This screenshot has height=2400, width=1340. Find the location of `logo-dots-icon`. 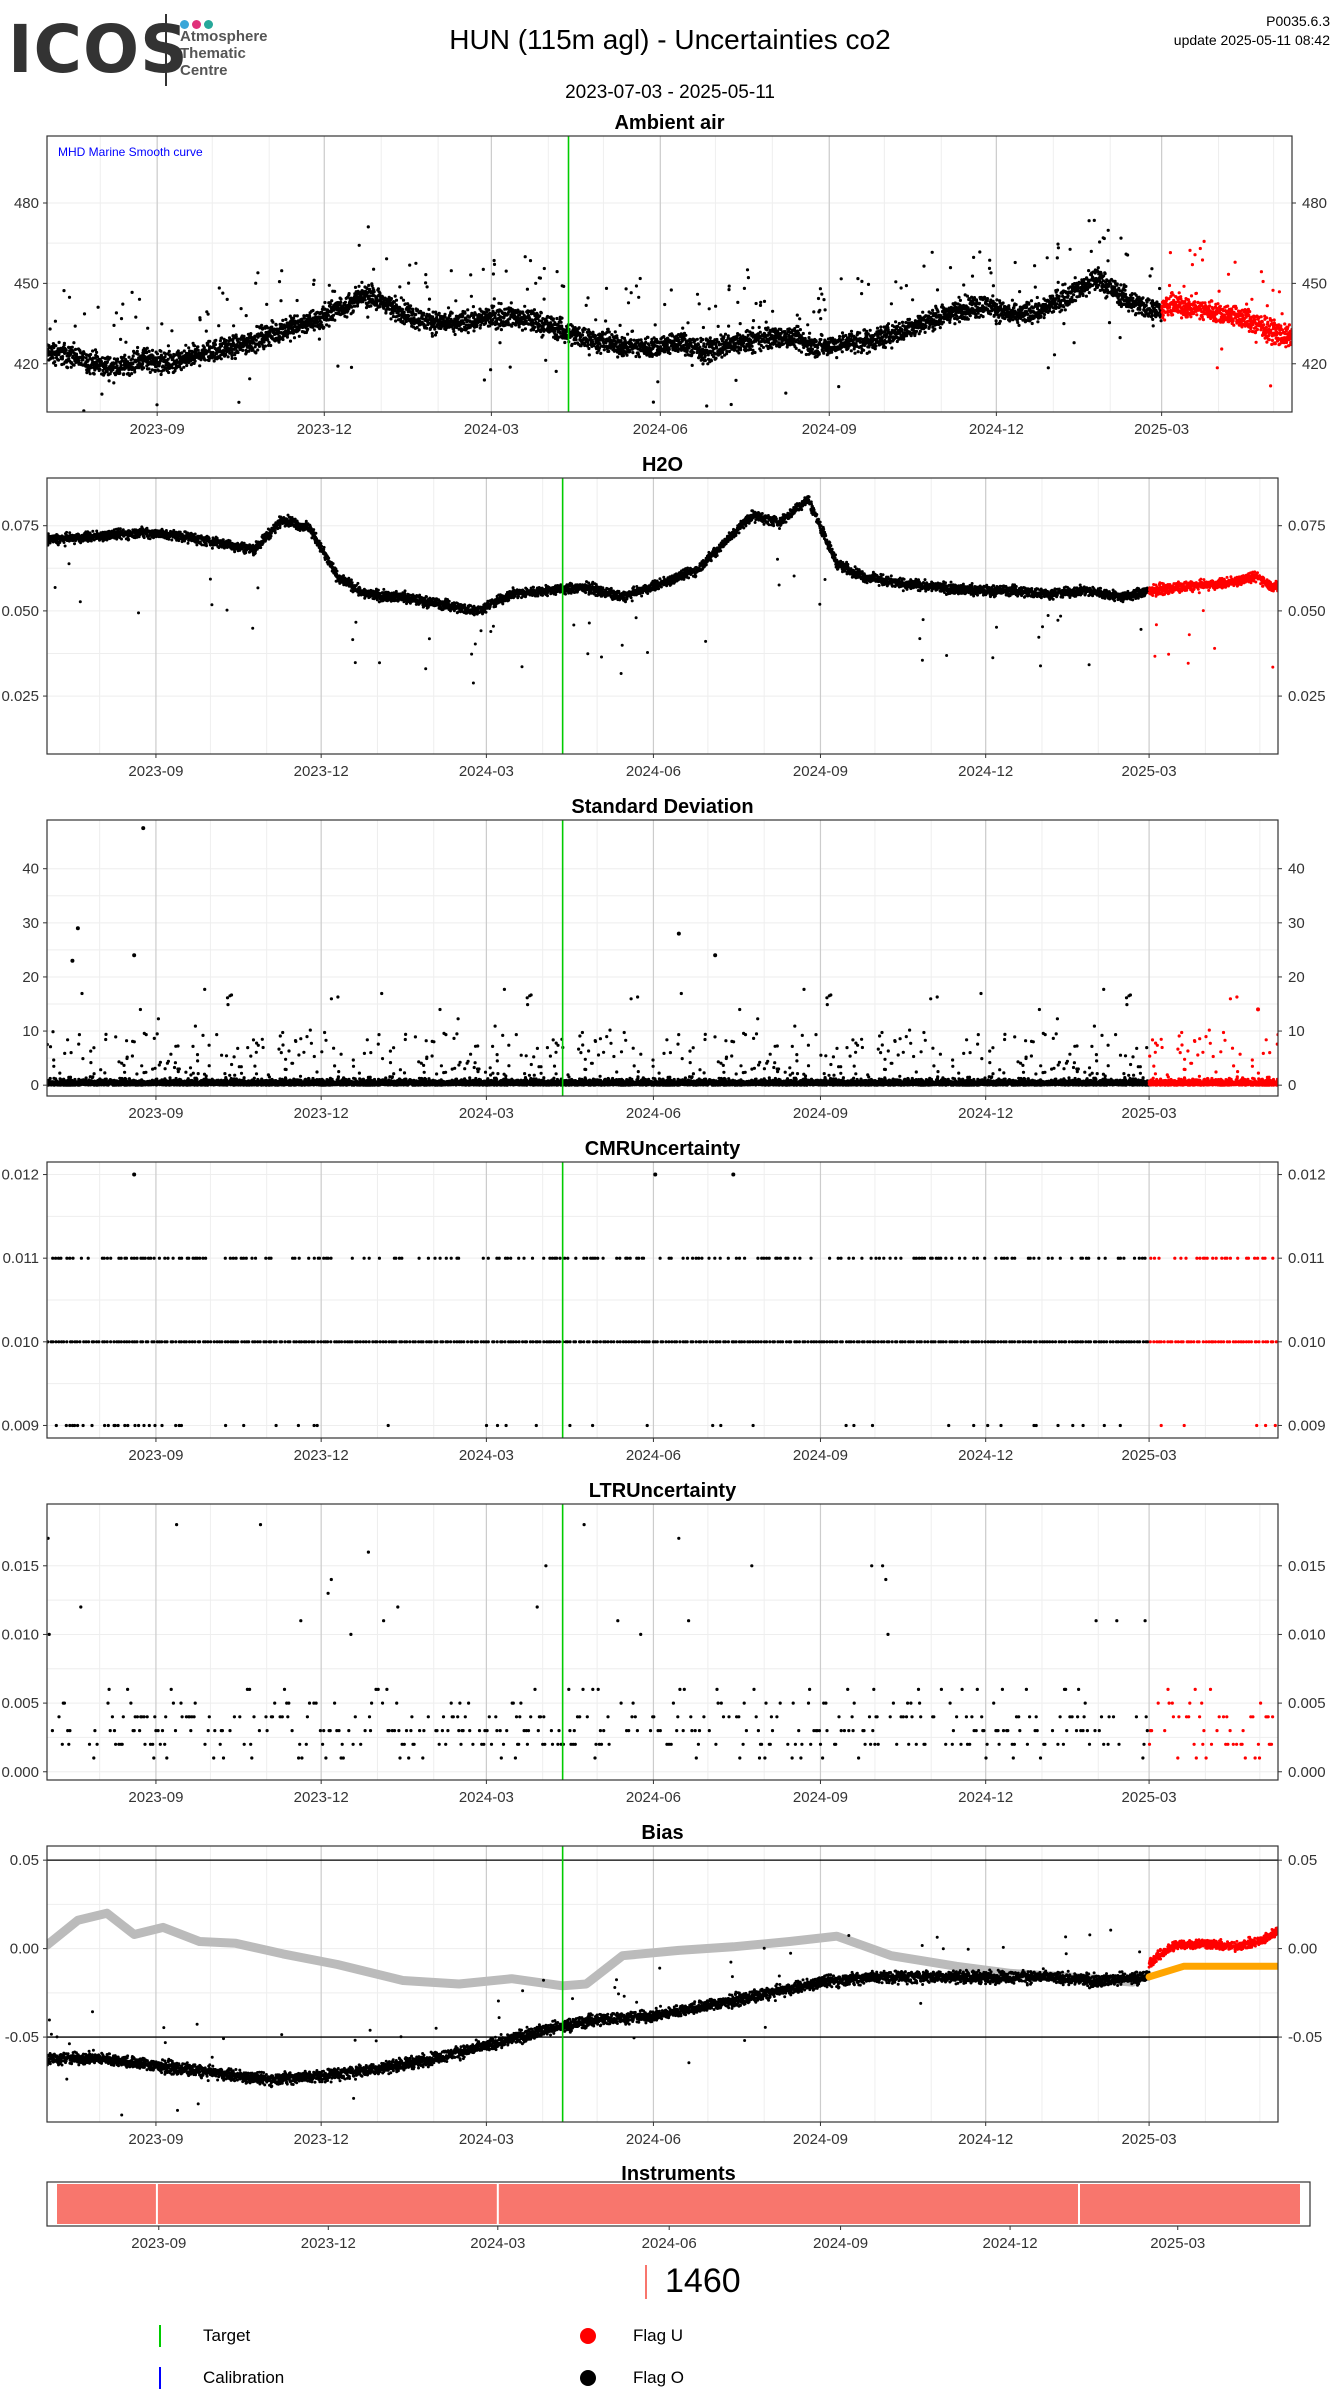

logo-dots-icon is located at coordinates (198, 22).